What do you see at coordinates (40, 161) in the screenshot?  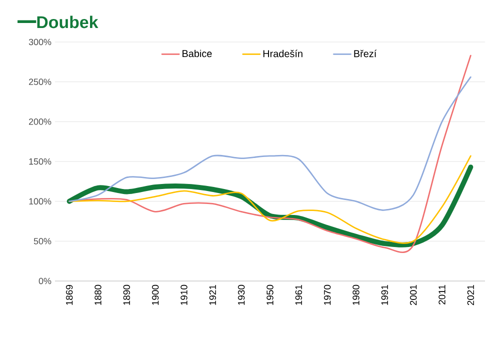 I see `y-tick-label: 150%` at bounding box center [40, 161].